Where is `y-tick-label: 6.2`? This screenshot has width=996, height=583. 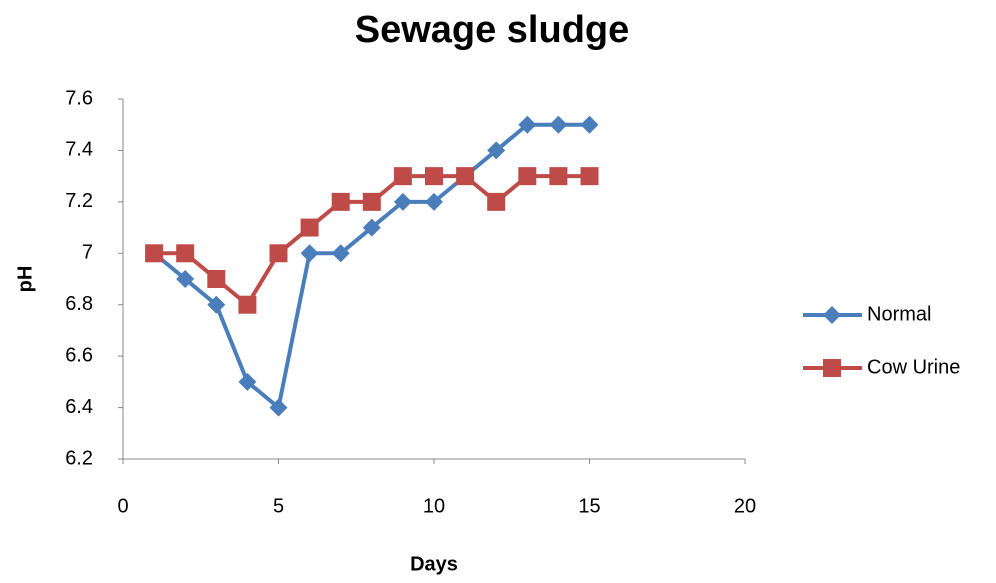
y-tick-label: 6.2 is located at coordinates (79, 458).